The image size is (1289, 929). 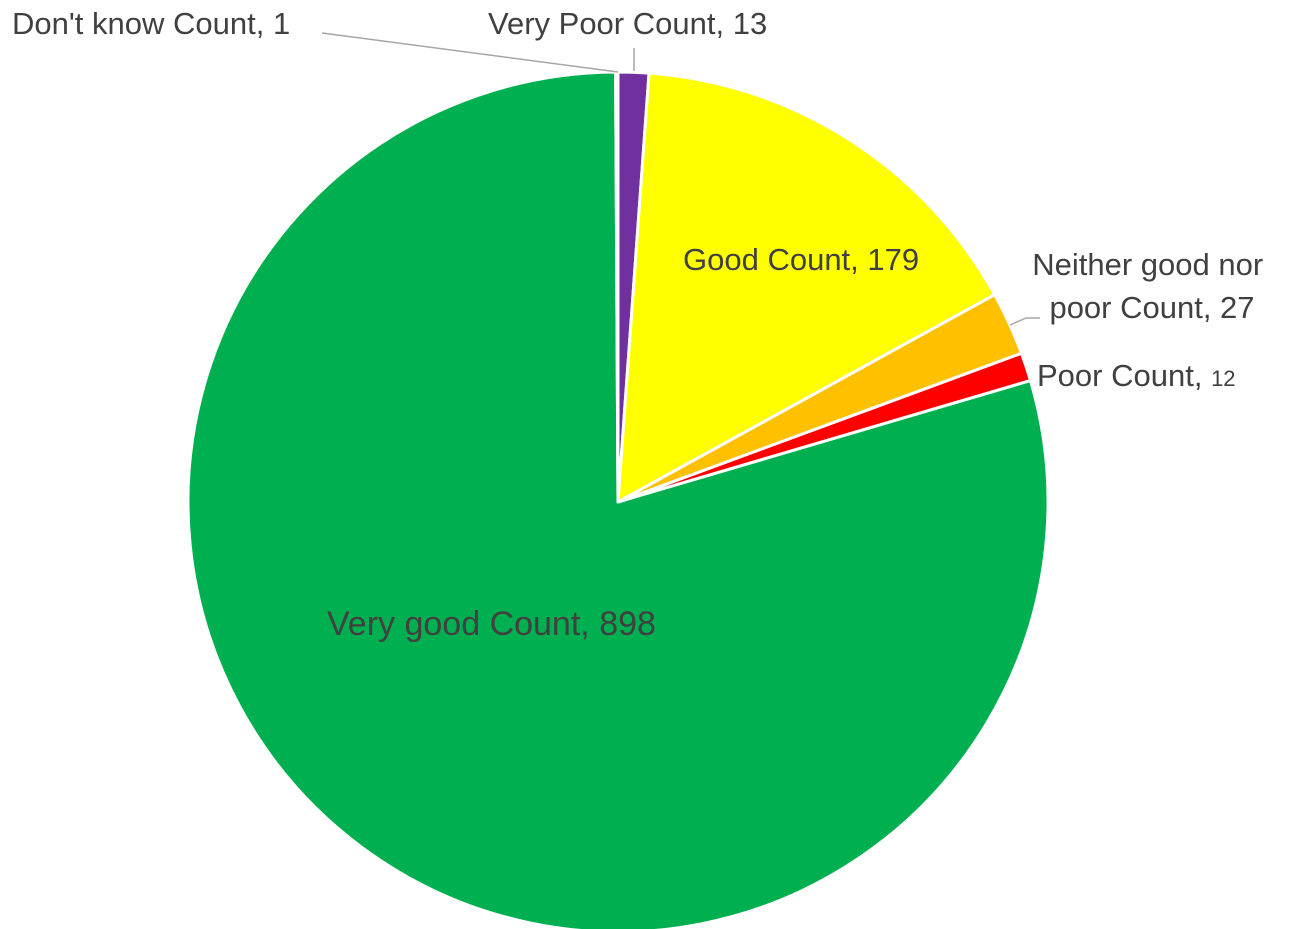 I want to click on label-very-good: Very good Count, 898, so click(x=491, y=624).